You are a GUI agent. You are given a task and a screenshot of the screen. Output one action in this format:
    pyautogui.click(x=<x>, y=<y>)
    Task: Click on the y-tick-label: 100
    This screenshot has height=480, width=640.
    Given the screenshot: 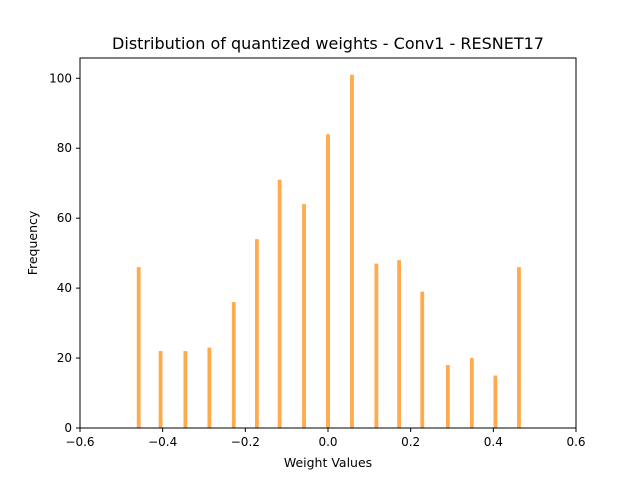 What is the action you would take?
    pyautogui.click(x=60, y=78)
    